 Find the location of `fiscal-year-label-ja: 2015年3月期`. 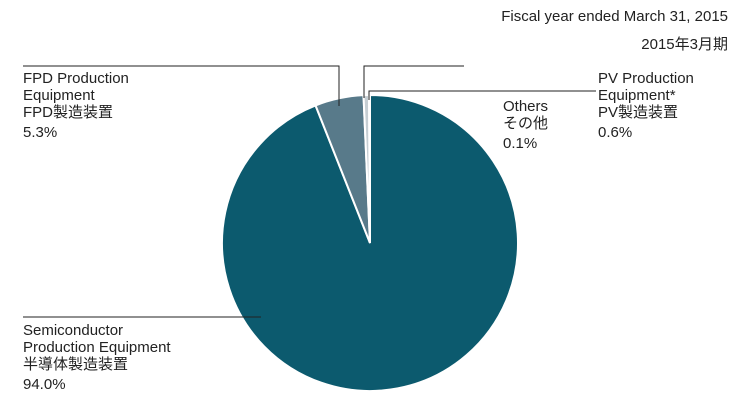

fiscal-year-label-ja: 2015年3月期 is located at coordinates (684, 44).